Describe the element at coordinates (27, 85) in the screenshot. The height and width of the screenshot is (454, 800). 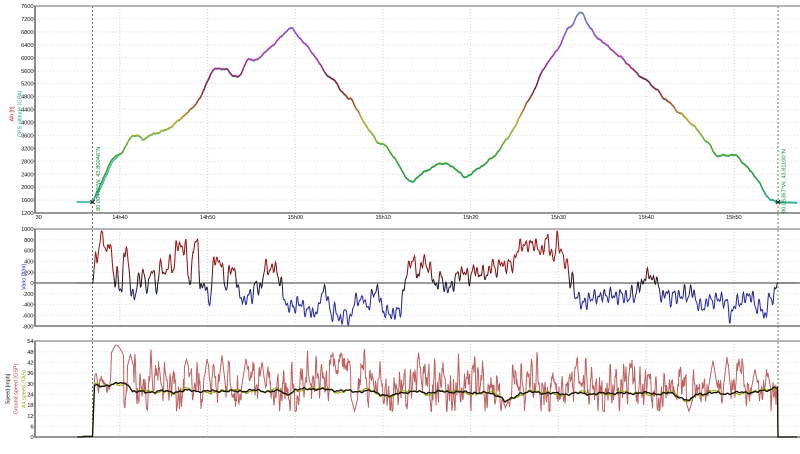
I see `svg-text: 5200` at that location.